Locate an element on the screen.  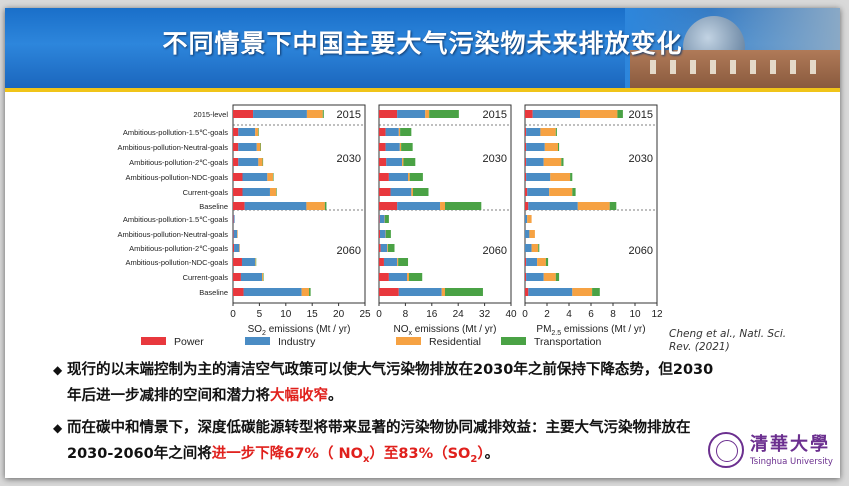
x-tick-label: 16 is located at coordinates (432, 314).